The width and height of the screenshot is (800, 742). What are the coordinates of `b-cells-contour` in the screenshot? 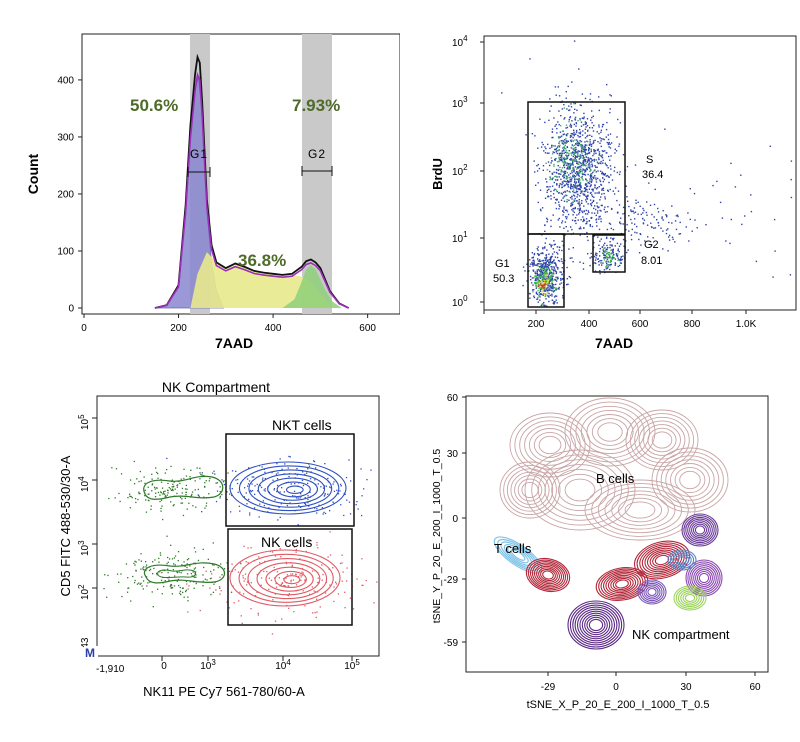 It's located at (640, 510).